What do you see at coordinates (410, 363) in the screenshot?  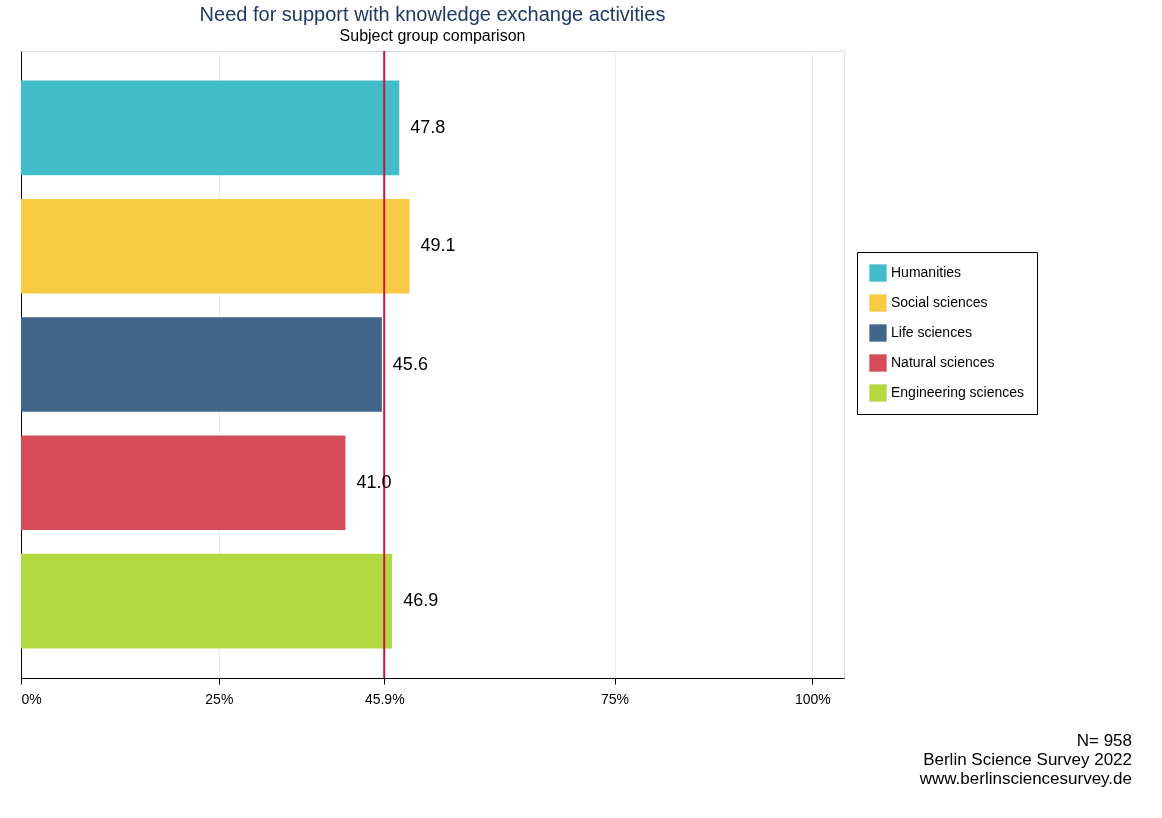 I see `data-label: 45.6` at bounding box center [410, 363].